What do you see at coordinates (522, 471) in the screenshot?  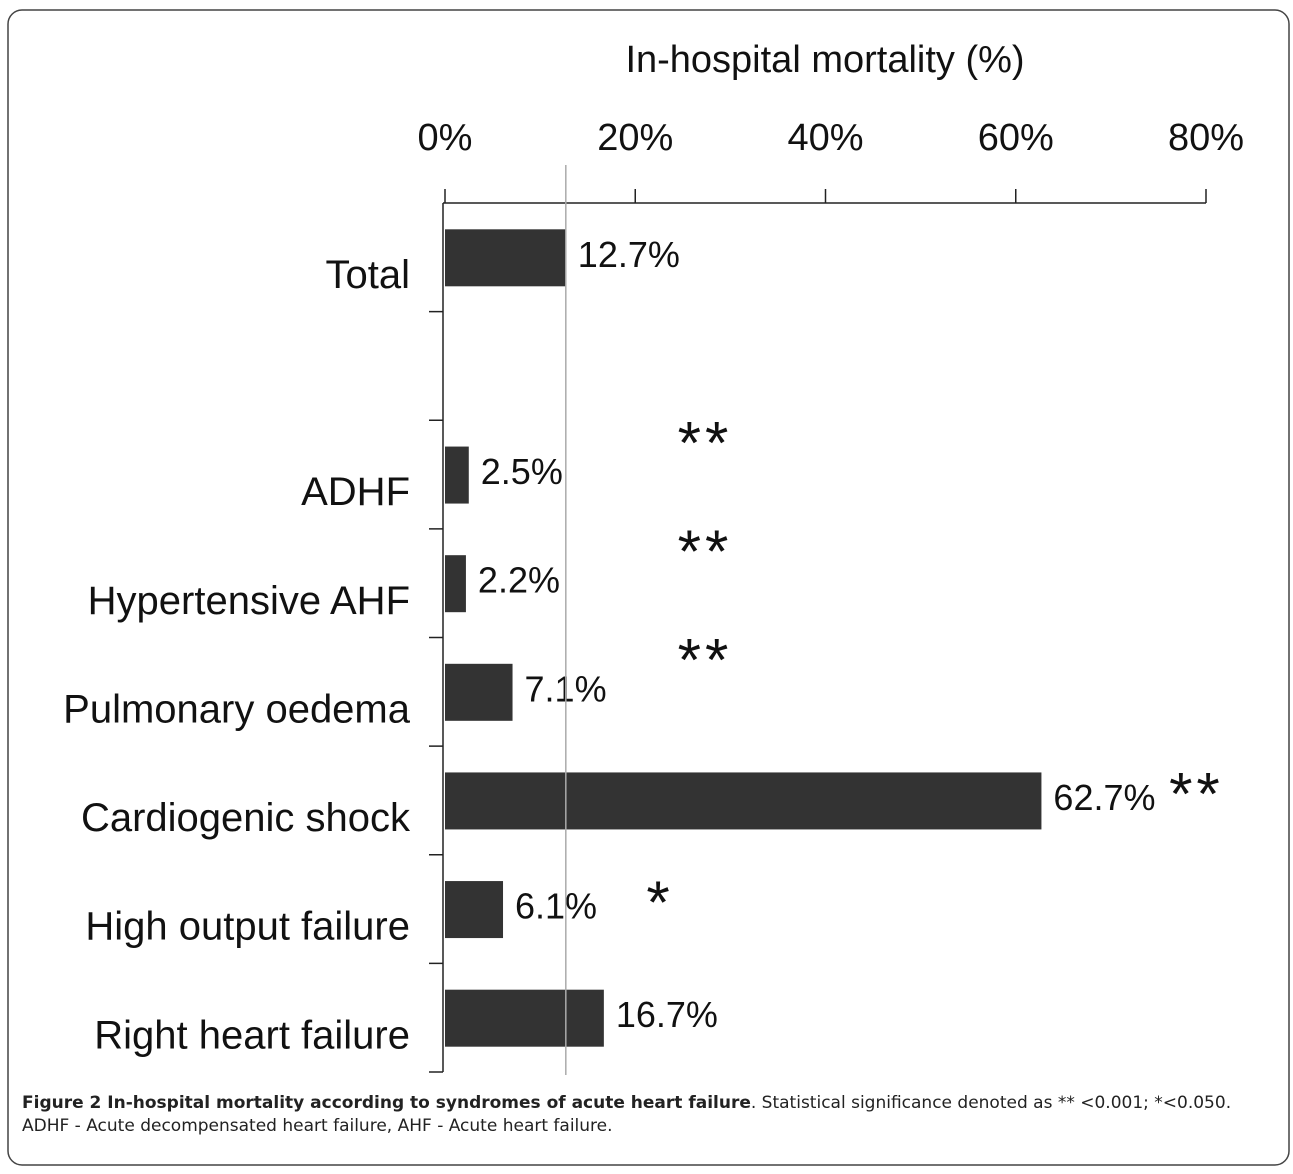 I see `value-label: 2.5%` at bounding box center [522, 471].